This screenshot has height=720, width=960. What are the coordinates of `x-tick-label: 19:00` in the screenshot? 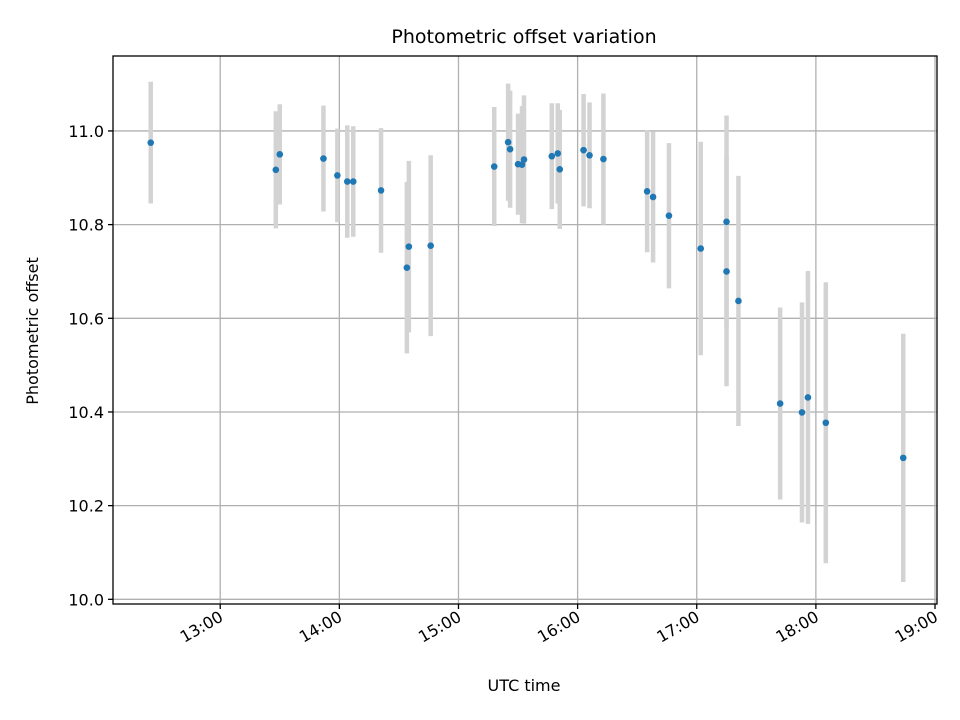 It's located at (916, 627).